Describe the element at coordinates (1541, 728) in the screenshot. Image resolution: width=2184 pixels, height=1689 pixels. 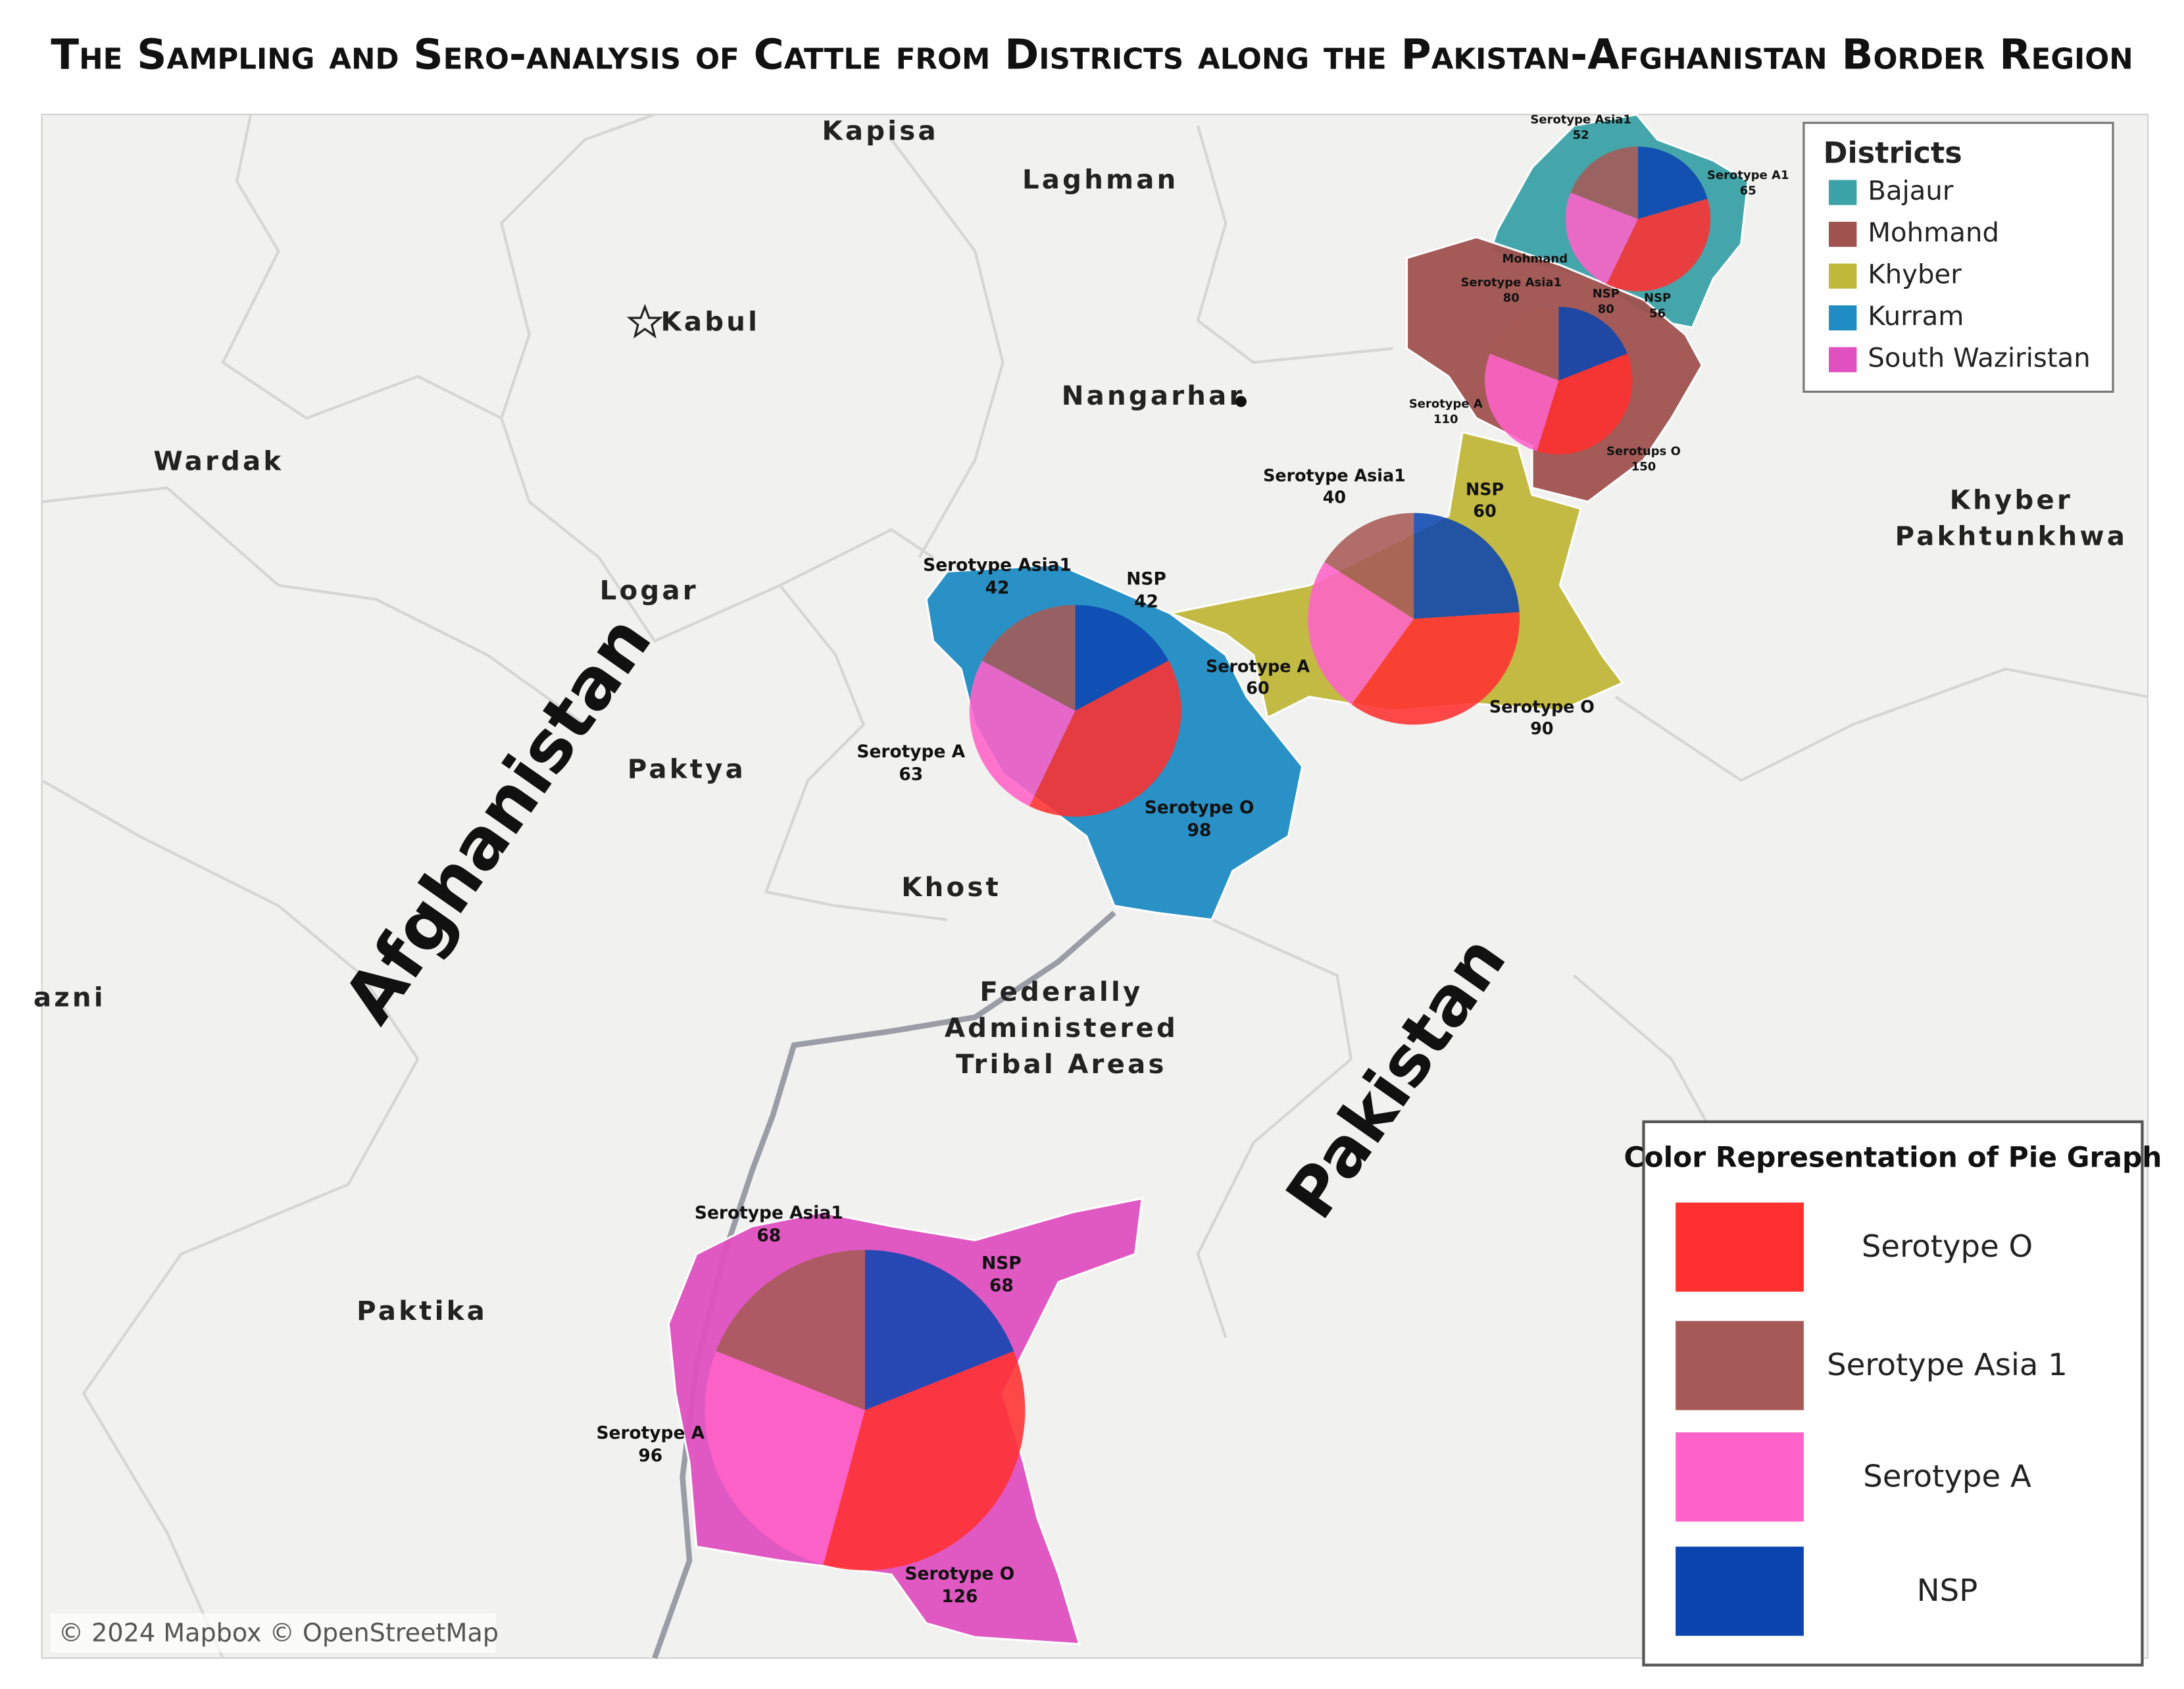
I see `pie-label-value: 90` at that location.